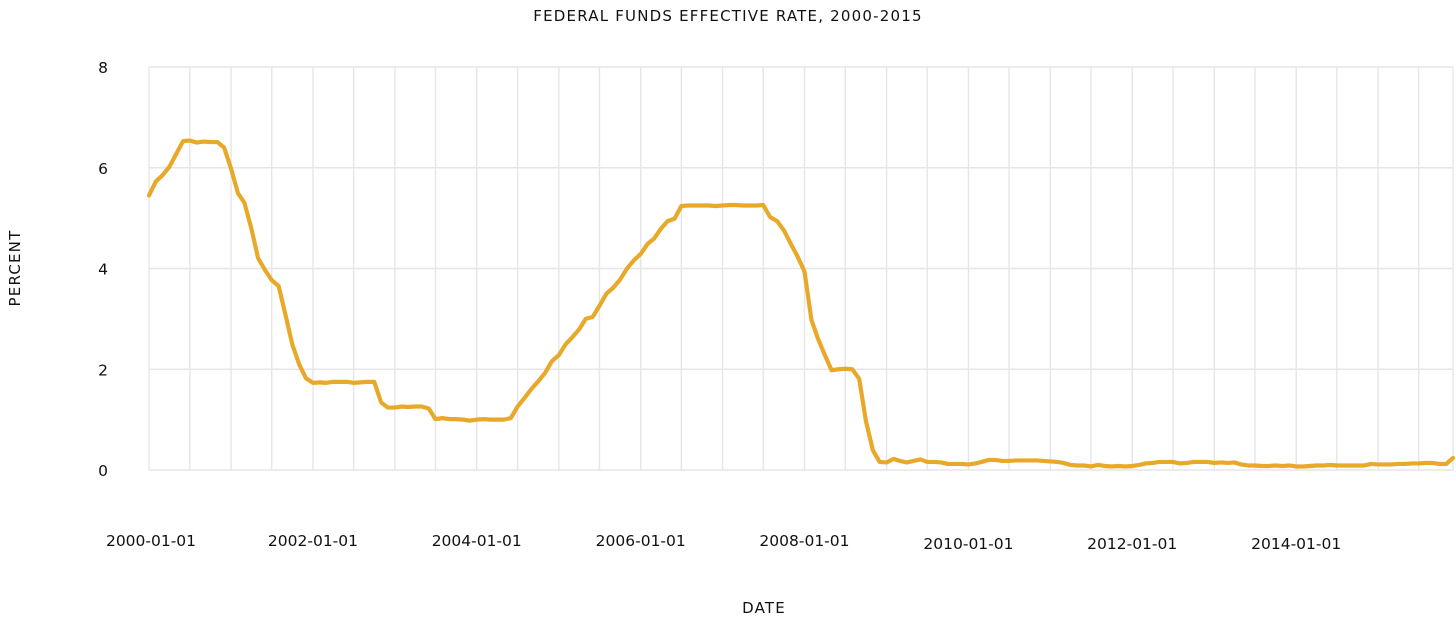  Describe the element at coordinates (727, 16) in the screenshot. I see `chart-title: FEDERAL FUNDS EFFECTIVE RATE, 2000-2015` at that location.